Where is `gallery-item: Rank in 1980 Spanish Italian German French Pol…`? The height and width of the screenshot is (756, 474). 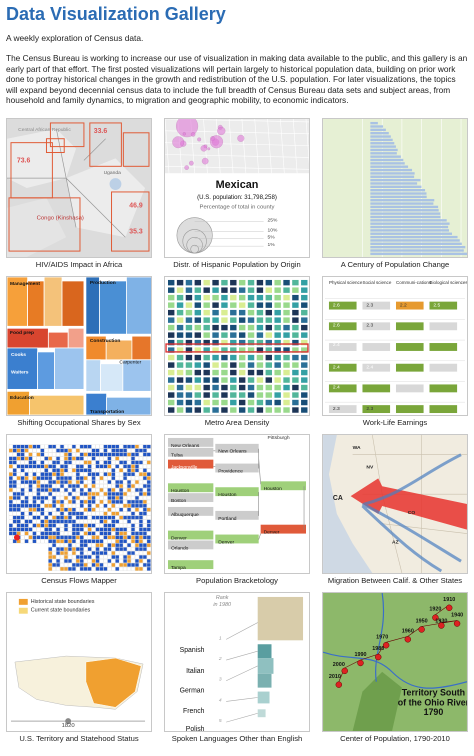 gallery-item: Rank in 1980 Spanish Italian German French Pol… is located at coordinates (237, 669).